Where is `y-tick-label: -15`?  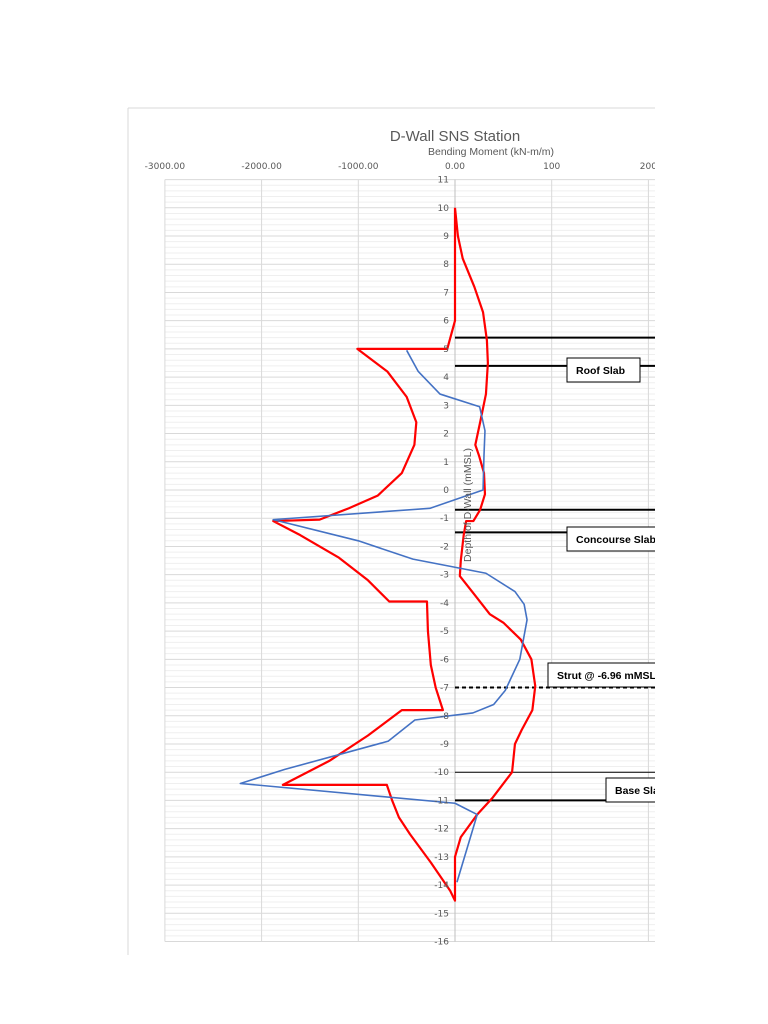 y-tick-label: -15 is located at coordinates (441, 914).